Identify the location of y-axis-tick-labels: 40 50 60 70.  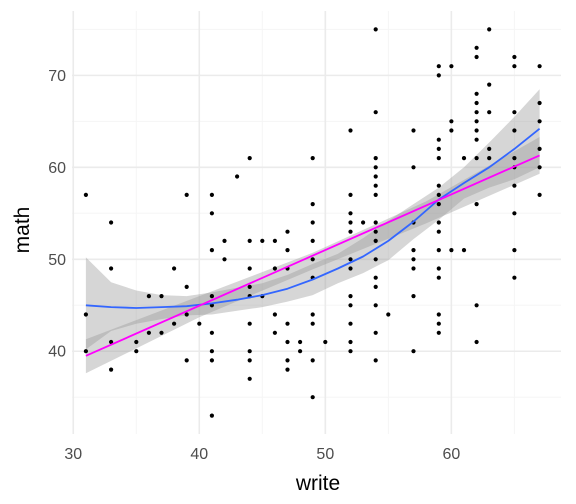
(57, 214).